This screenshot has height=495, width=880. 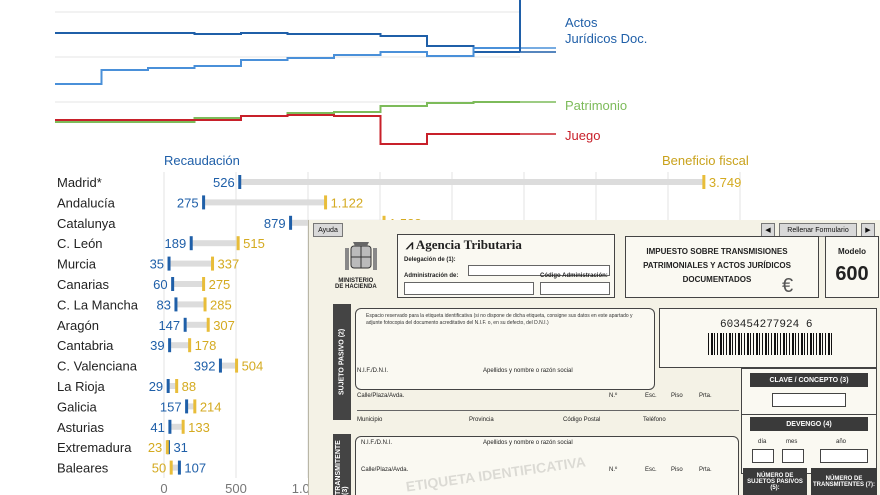 I want to click on ano-field, so click(x=844, y=456).